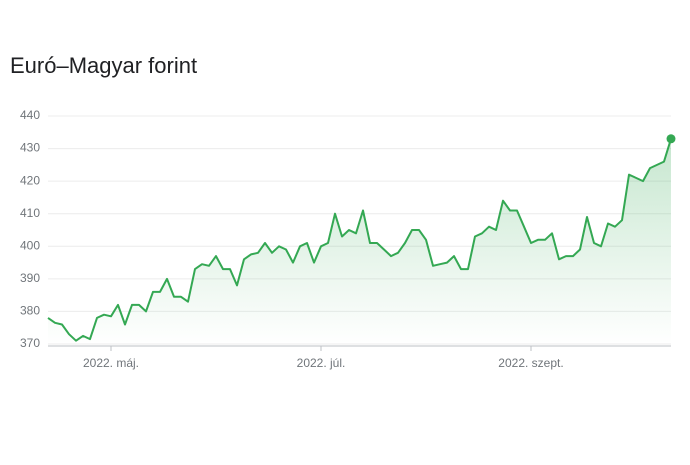 The height and width of the screenshot is (465, 690). Describe the element at coordinates (30, 213) in the screenshot. I see `y-tick-label: 410` at that location.